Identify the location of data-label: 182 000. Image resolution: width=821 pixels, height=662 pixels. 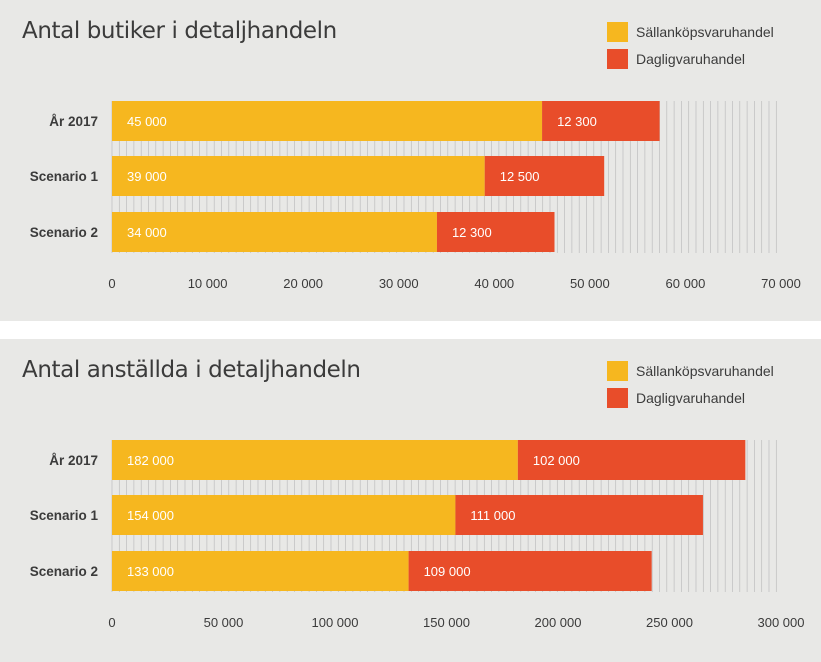
(150, 460).